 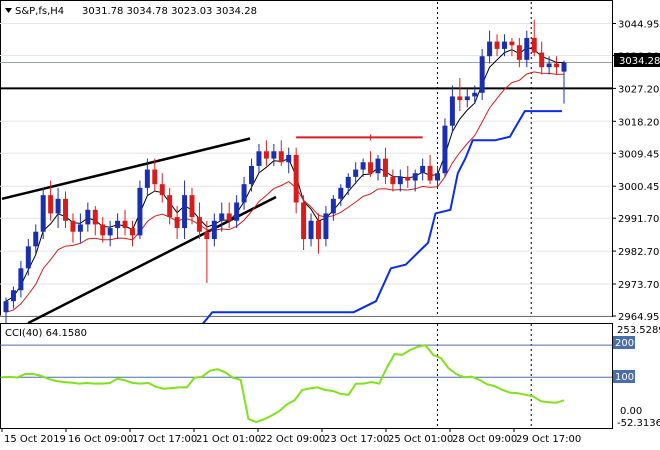 What do you see at coordinates (638, 122) in the screenshot?
I see `price-tick-label: 3018.20` at bounding box center [638, 122].